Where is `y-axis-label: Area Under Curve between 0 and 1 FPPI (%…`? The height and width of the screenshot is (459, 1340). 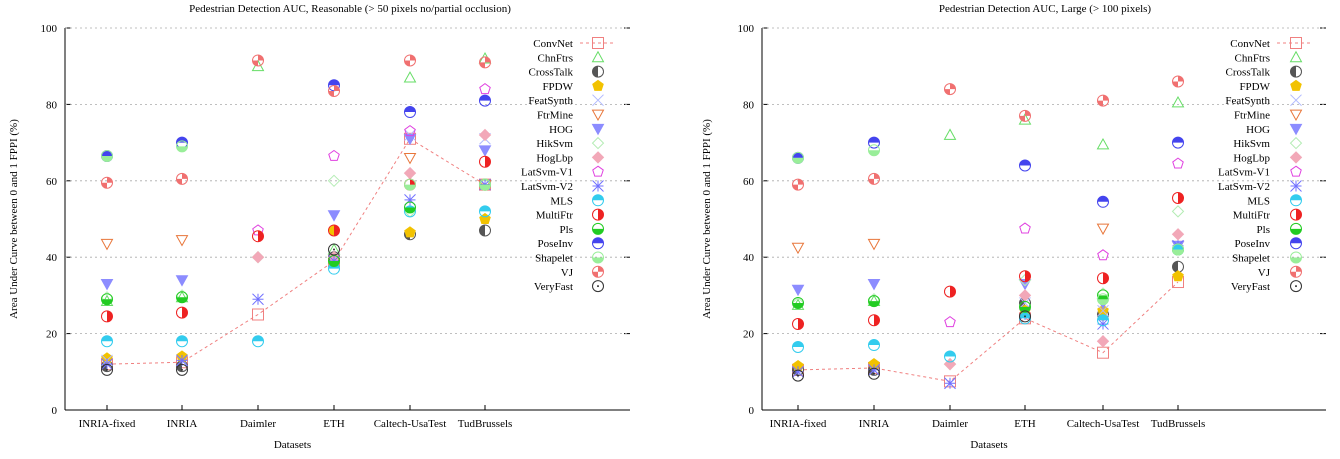 y-axis-label: Area Under Curve between 0 and 1 FPPI (%… is located at coordinates (707, 219).